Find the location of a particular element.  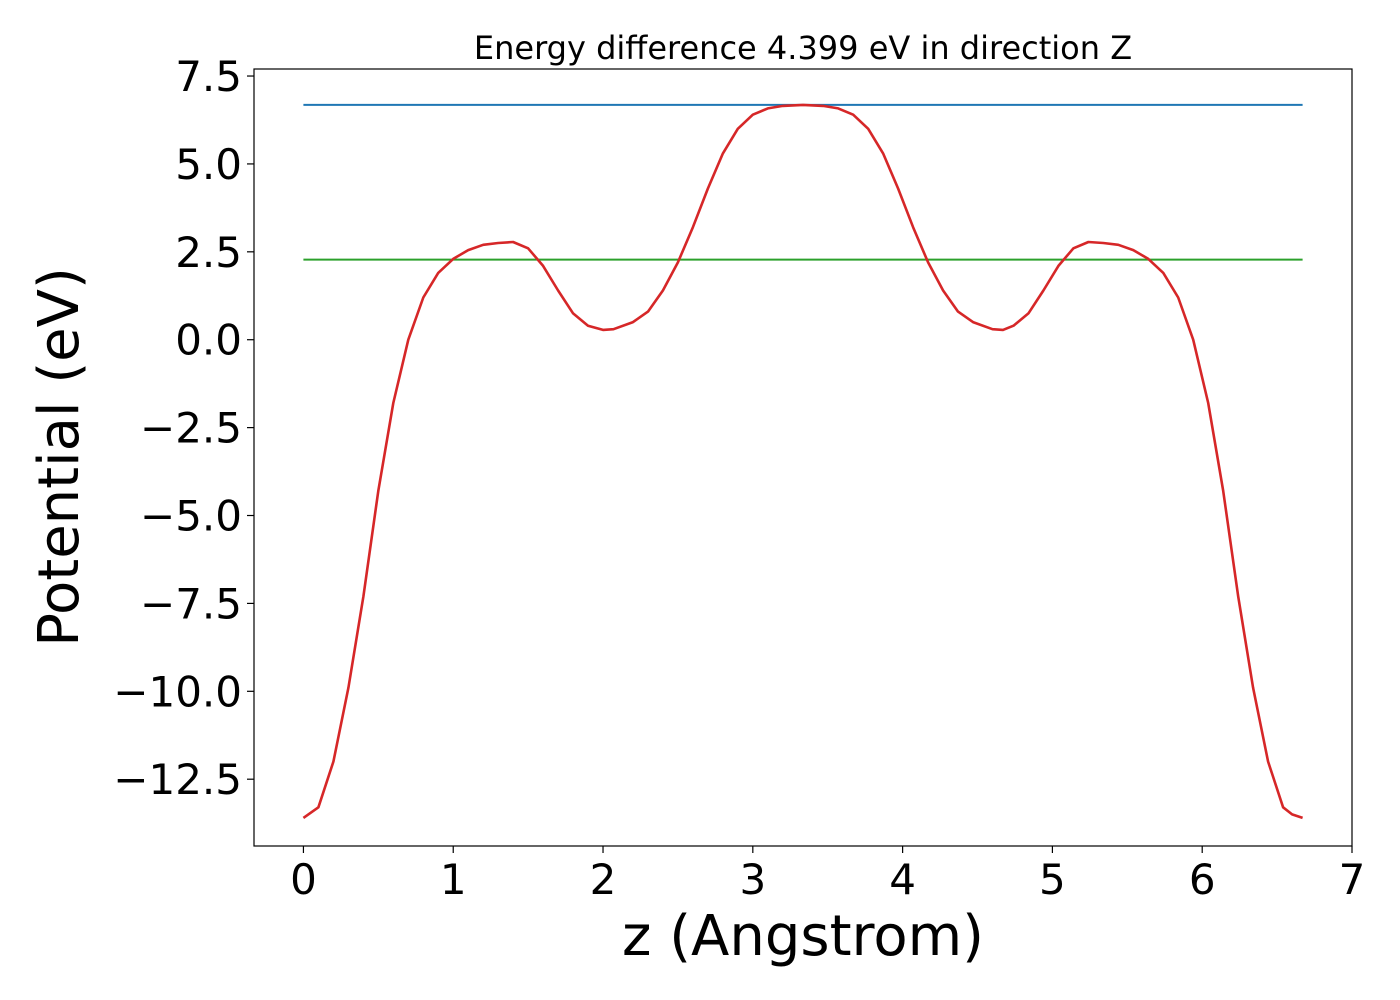

x-tick-label: 6 is located at coordinates (1202, 879).